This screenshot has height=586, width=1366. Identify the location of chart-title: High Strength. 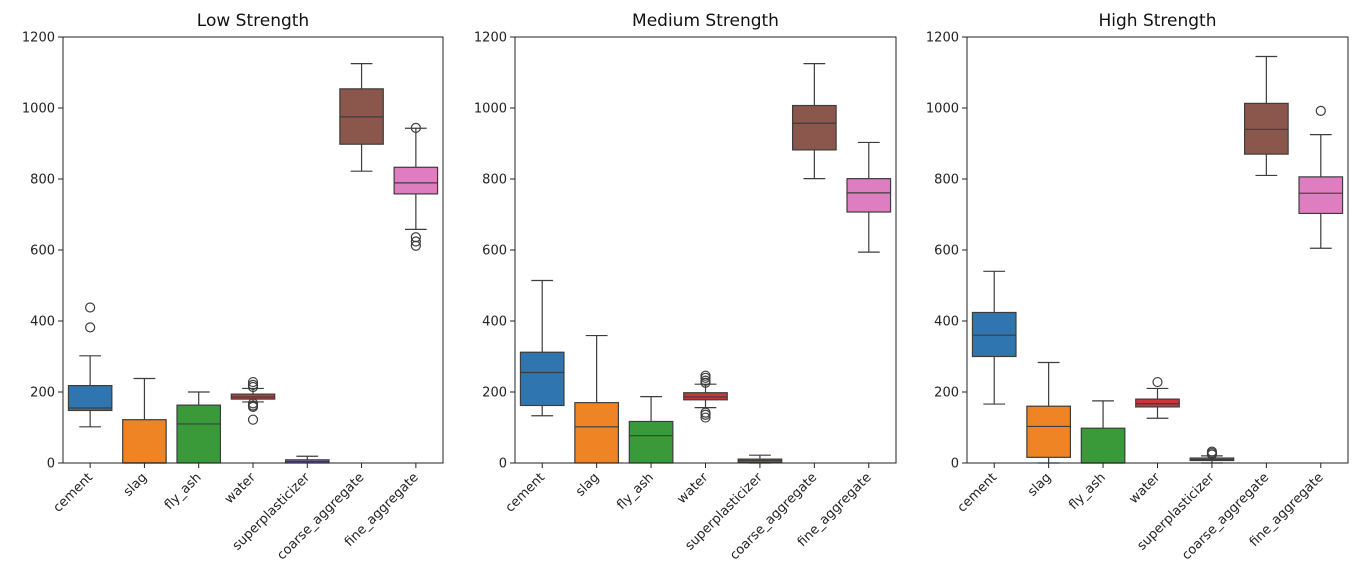
(1157, 21).